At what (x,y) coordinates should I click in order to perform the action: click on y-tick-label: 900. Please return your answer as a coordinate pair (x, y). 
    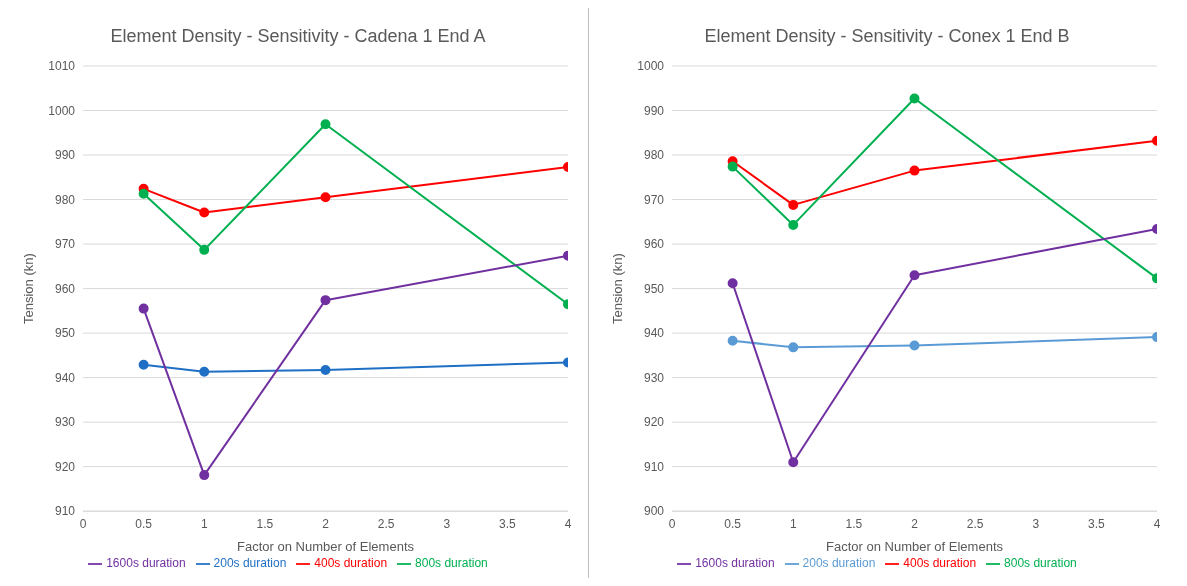
    Looking at the image, I should click on (654, 511).